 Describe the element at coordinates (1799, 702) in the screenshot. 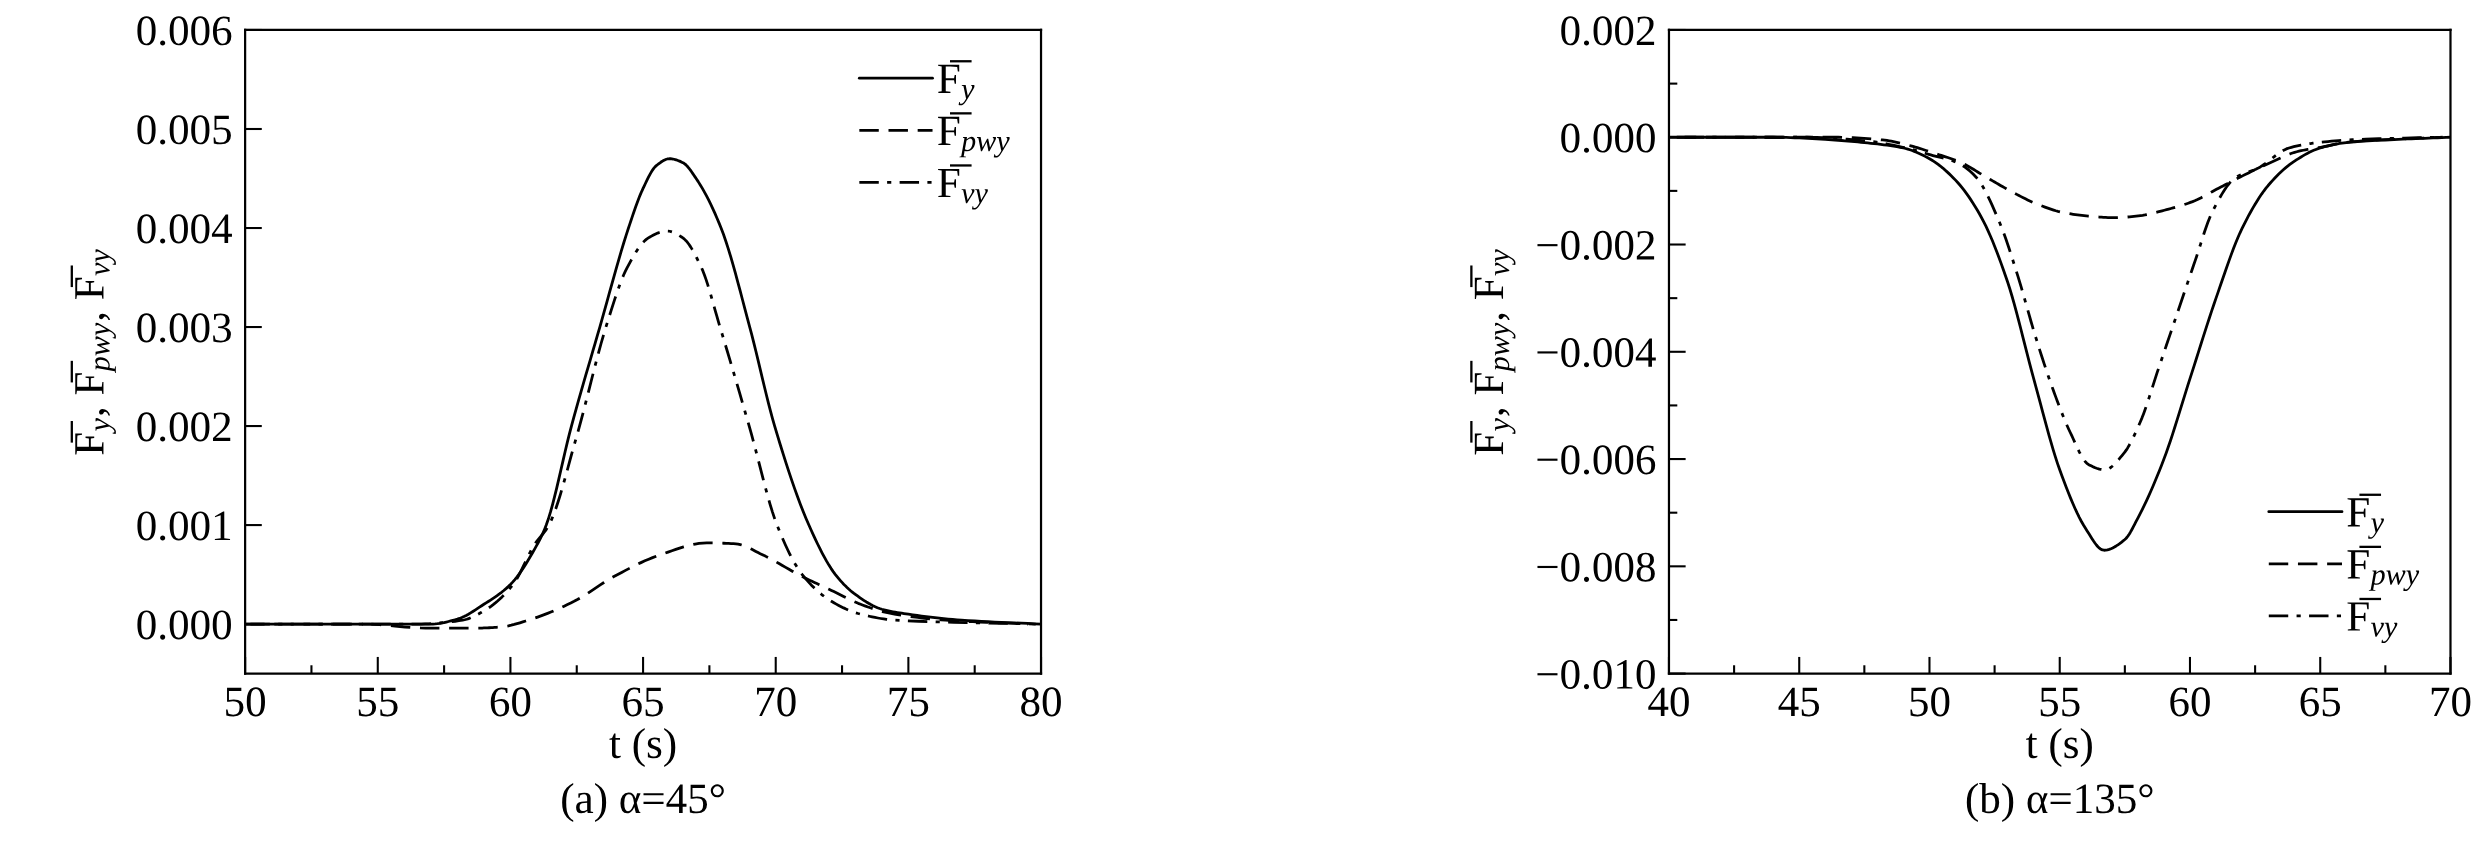

I see `x-tick-label: 45` at that location.